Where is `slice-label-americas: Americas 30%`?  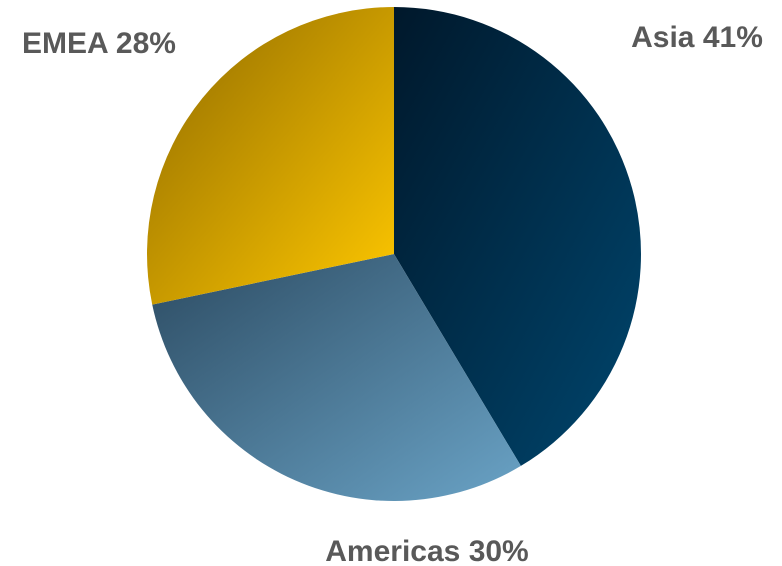
slice-label-americas: Americas 30% is located at coordinates (426, 550).